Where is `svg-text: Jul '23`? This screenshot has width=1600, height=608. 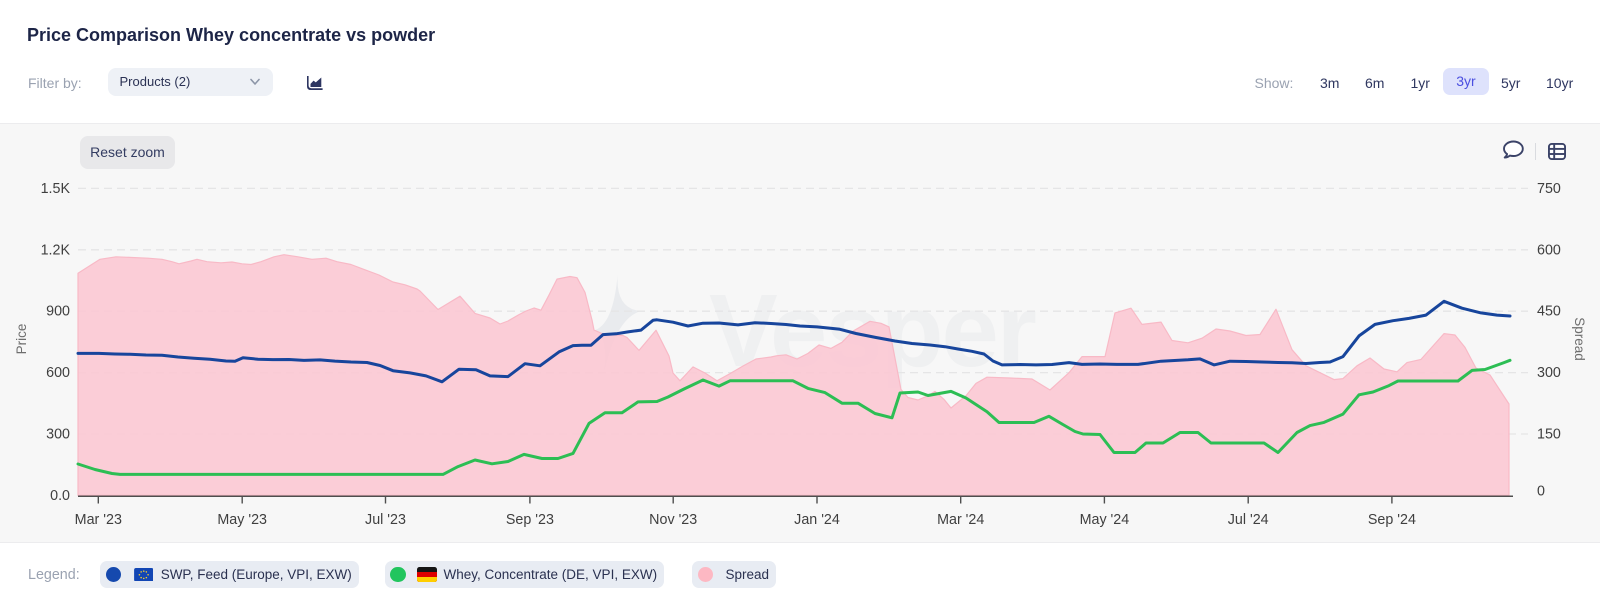 svg-text: Jul '23 is located at coordinates (385, 520).